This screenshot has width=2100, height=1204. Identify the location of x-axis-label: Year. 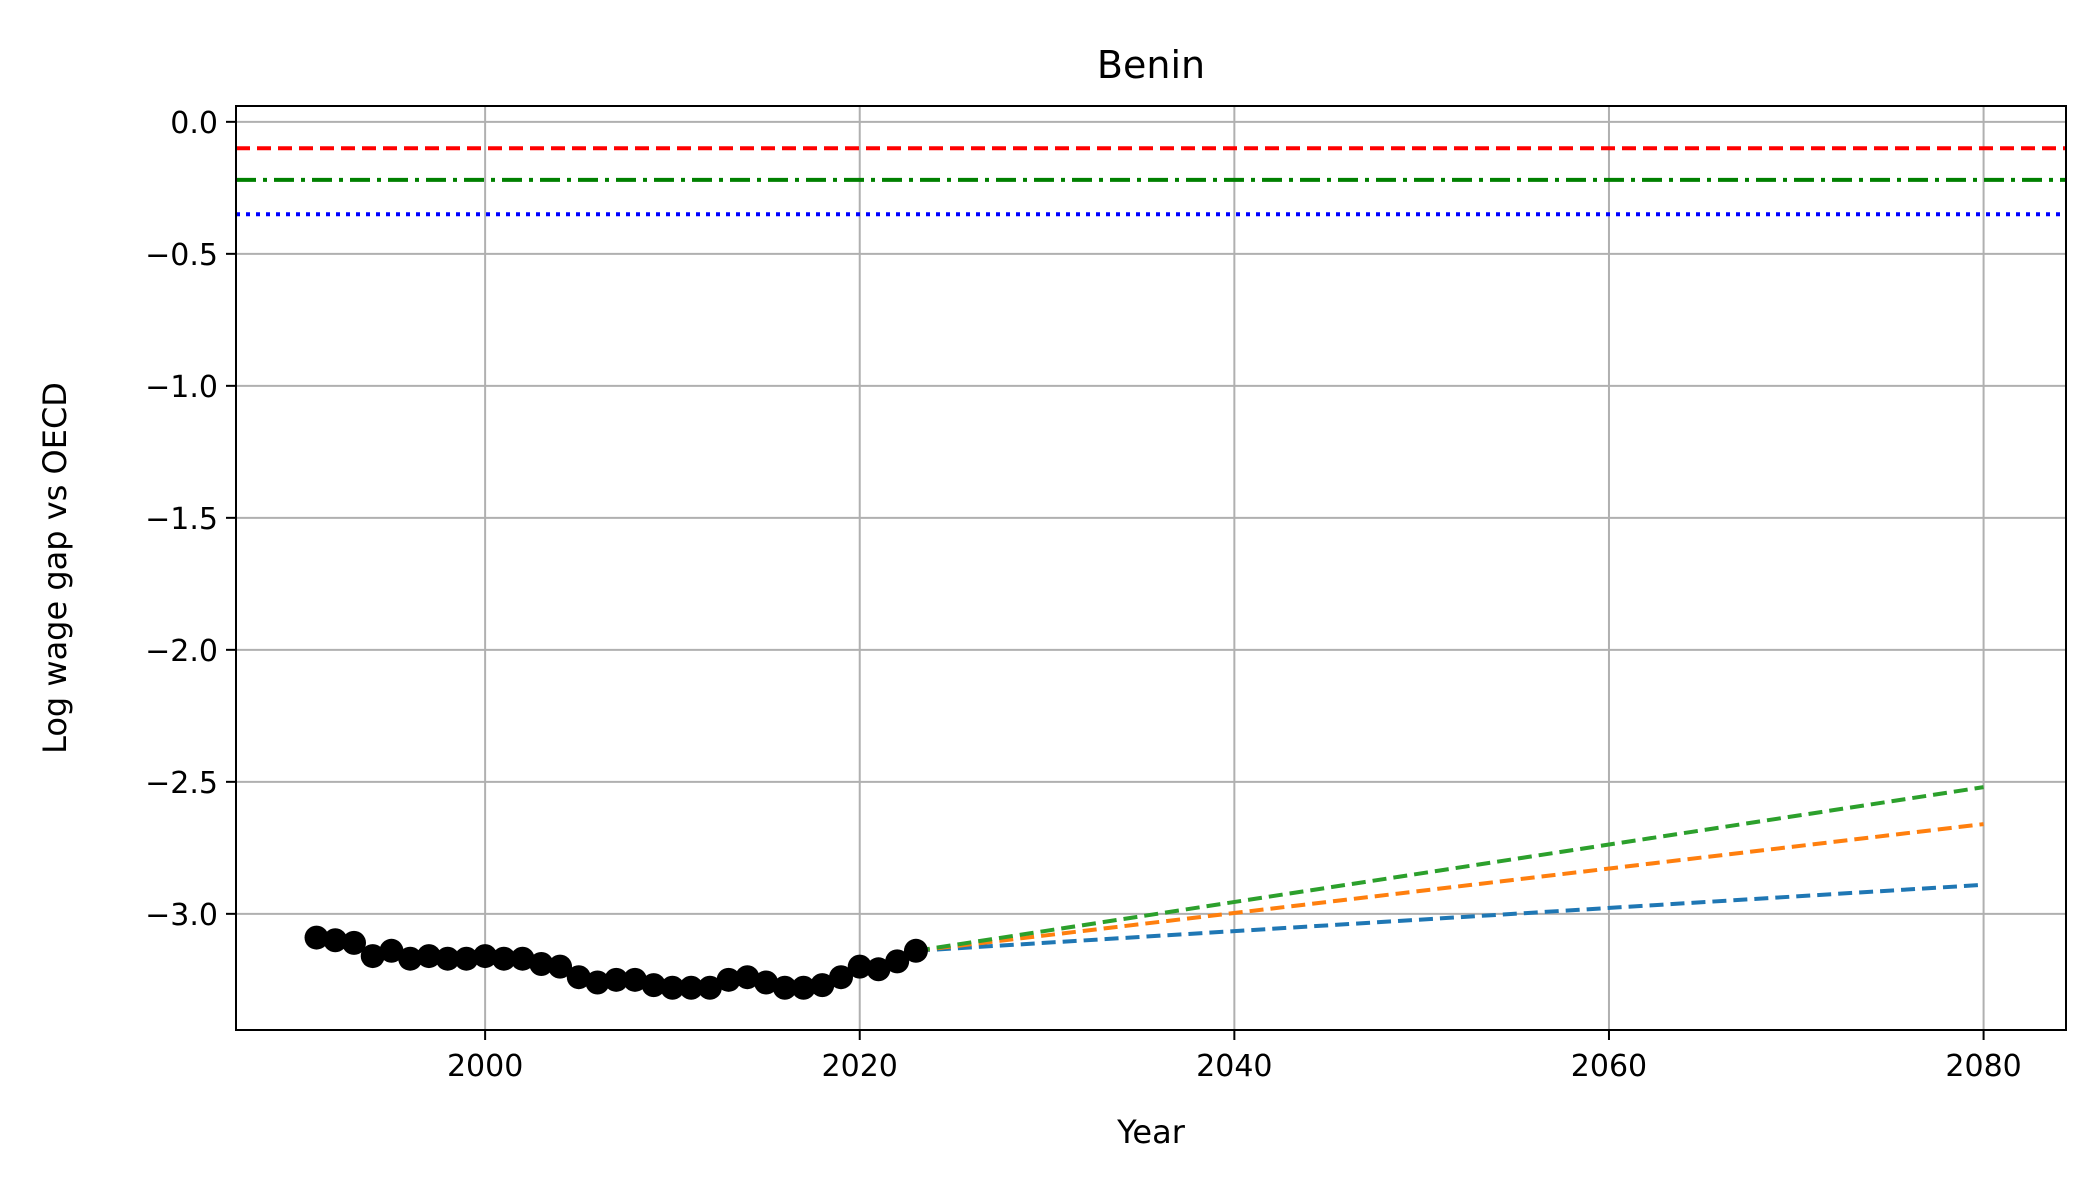
(1151, 1132).